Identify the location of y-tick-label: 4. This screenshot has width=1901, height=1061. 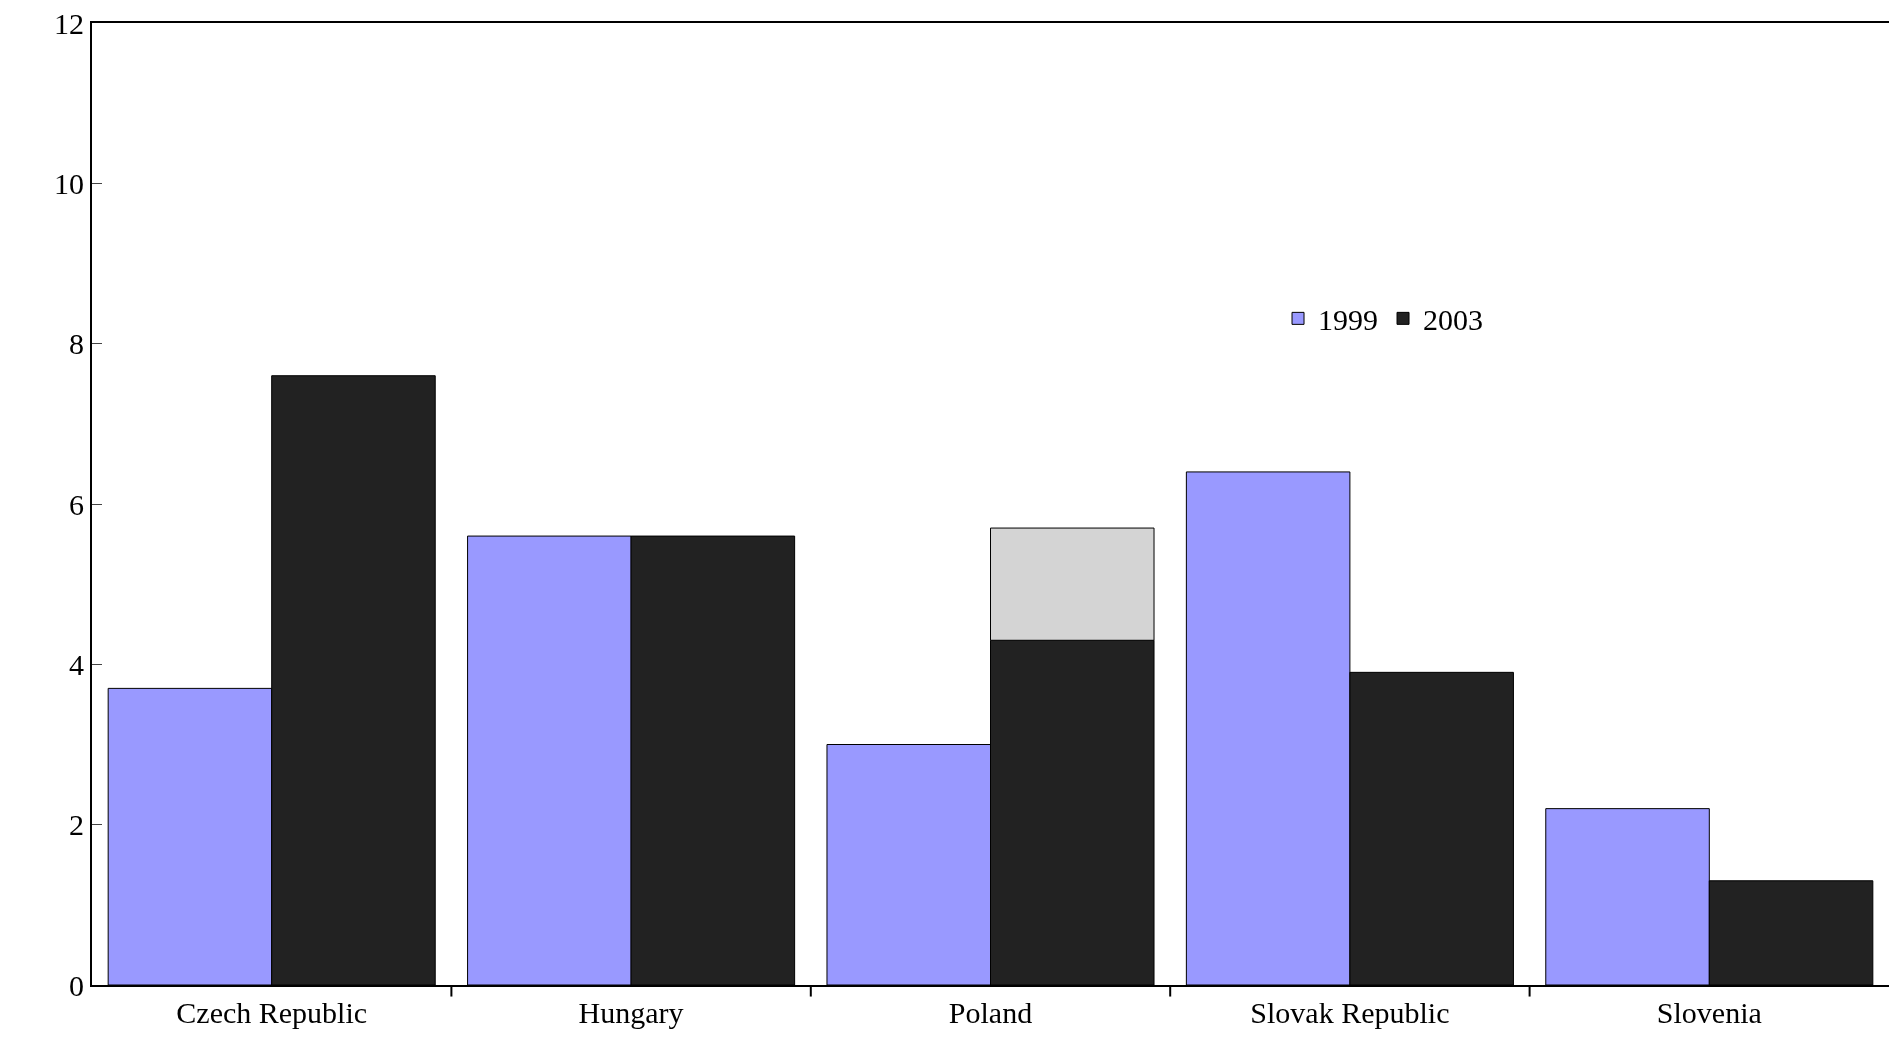
(76, 664).